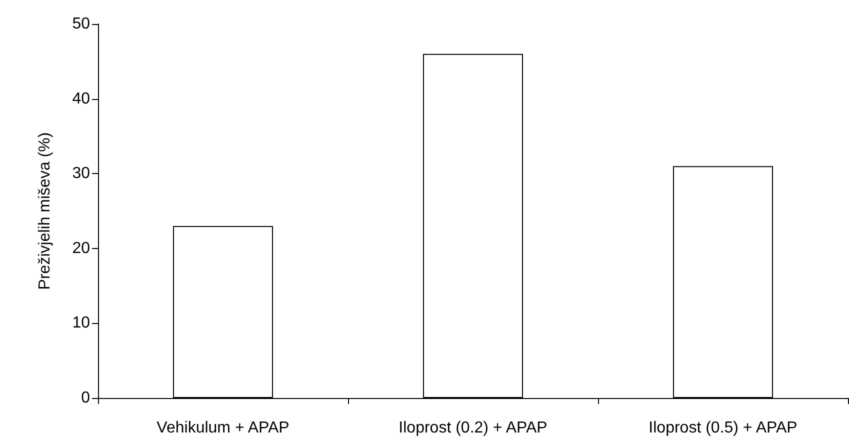 Image resolution: width=849 pixels, height=441 pixels. I want to click on x-tick-label: Iloprost (0.5) + APAP, so click(723, 428).